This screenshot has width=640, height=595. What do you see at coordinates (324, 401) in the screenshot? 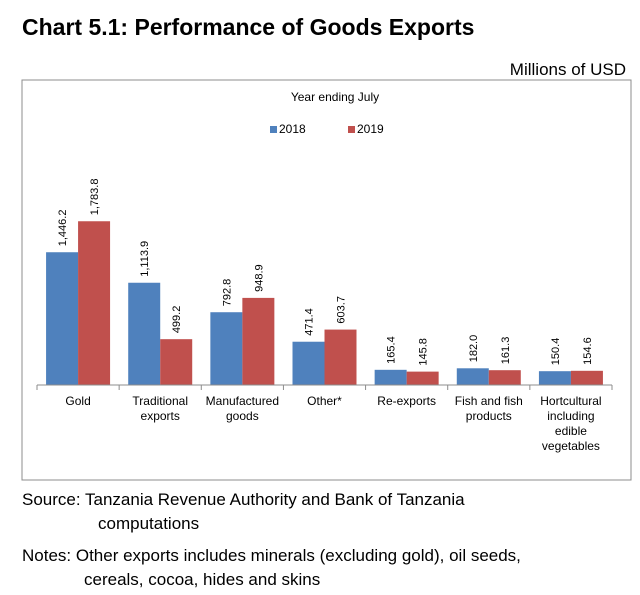
I see `category-label: Other*` at bounding box center [324, 401].